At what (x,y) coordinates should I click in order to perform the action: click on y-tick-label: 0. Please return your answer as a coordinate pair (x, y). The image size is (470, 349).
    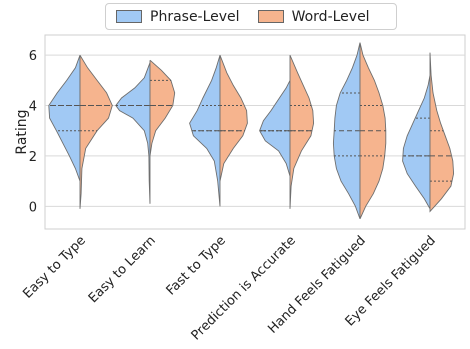
    Looking at the image, I should click on (33, 207).